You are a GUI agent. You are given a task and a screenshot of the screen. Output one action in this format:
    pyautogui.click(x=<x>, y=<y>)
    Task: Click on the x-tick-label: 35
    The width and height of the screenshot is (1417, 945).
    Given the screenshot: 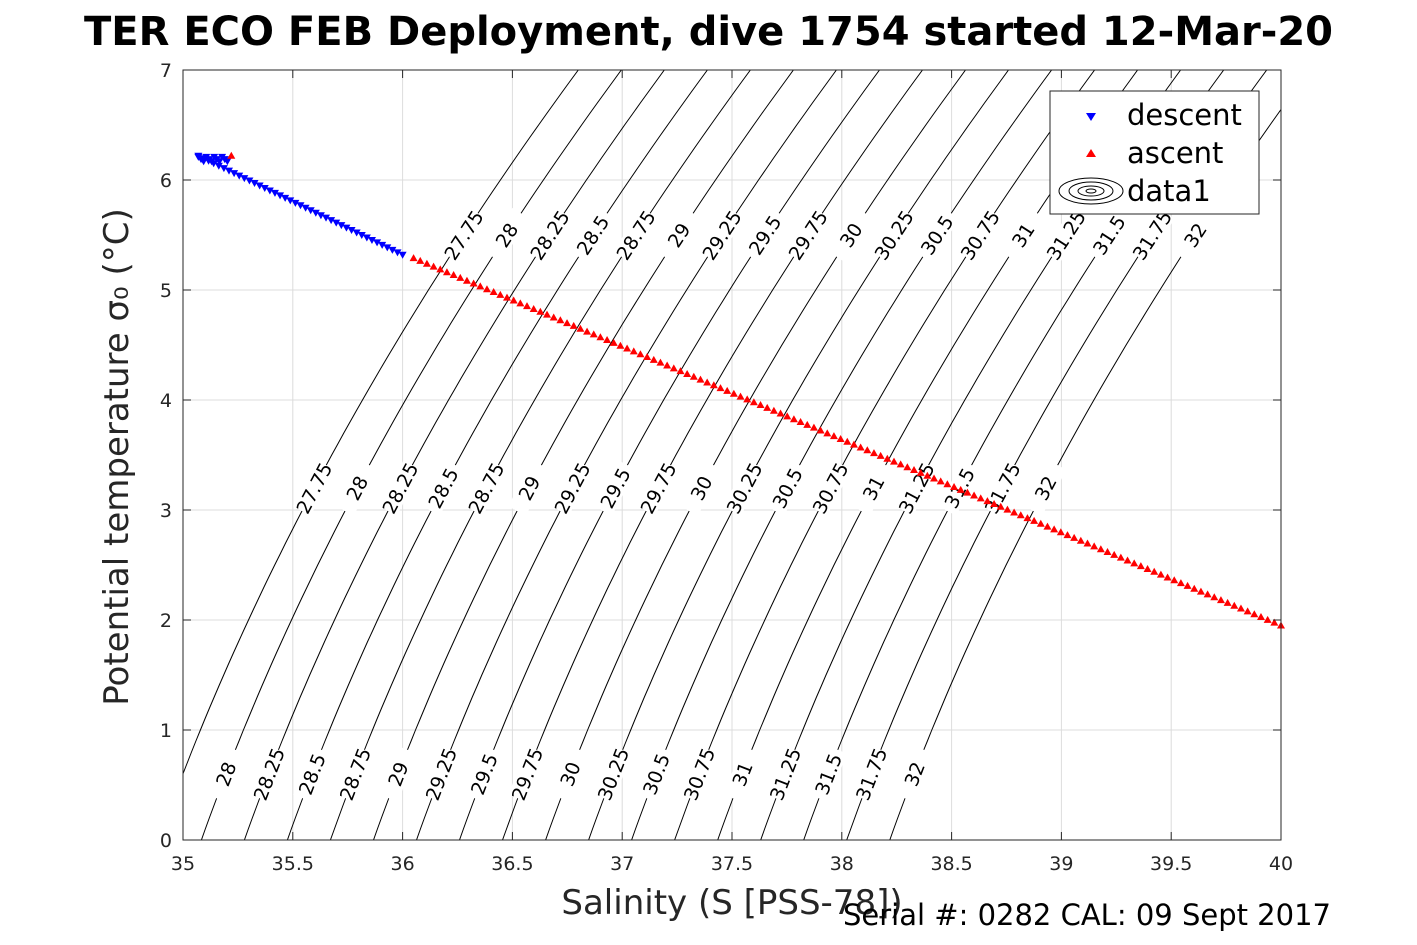 What is the action you would take?
    pyautogui.click(x=183, y=864)
    